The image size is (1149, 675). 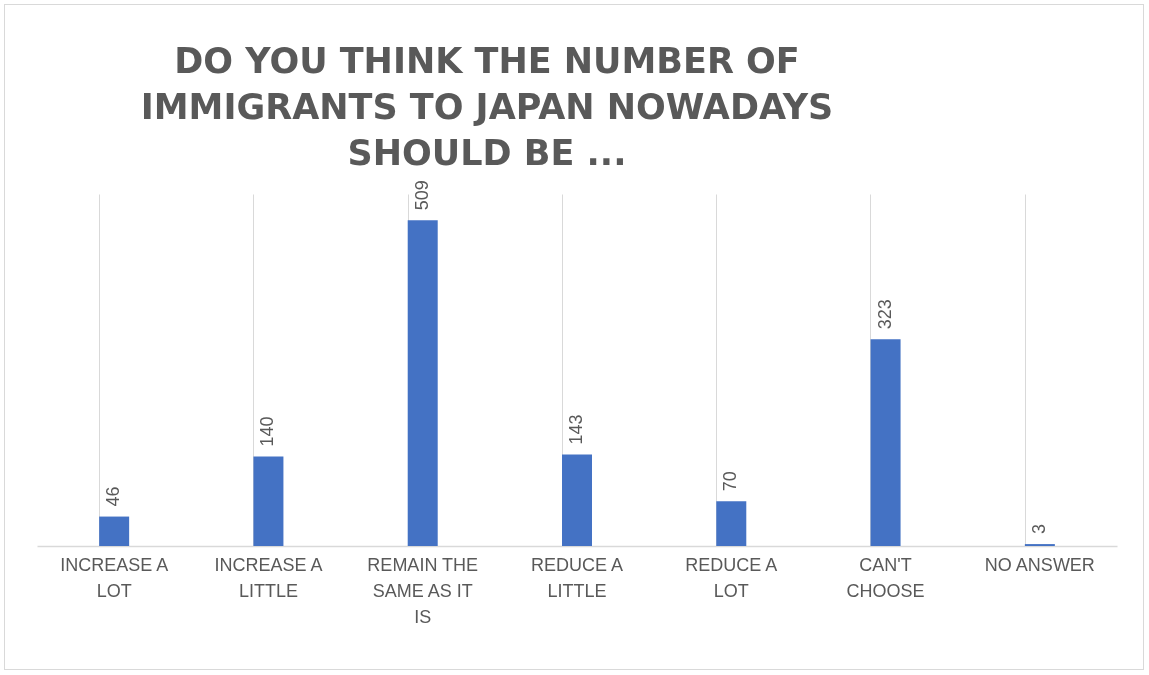 I want to click on x-tick-label: CAN'T CHOOSE, so click(x=885, y=577).